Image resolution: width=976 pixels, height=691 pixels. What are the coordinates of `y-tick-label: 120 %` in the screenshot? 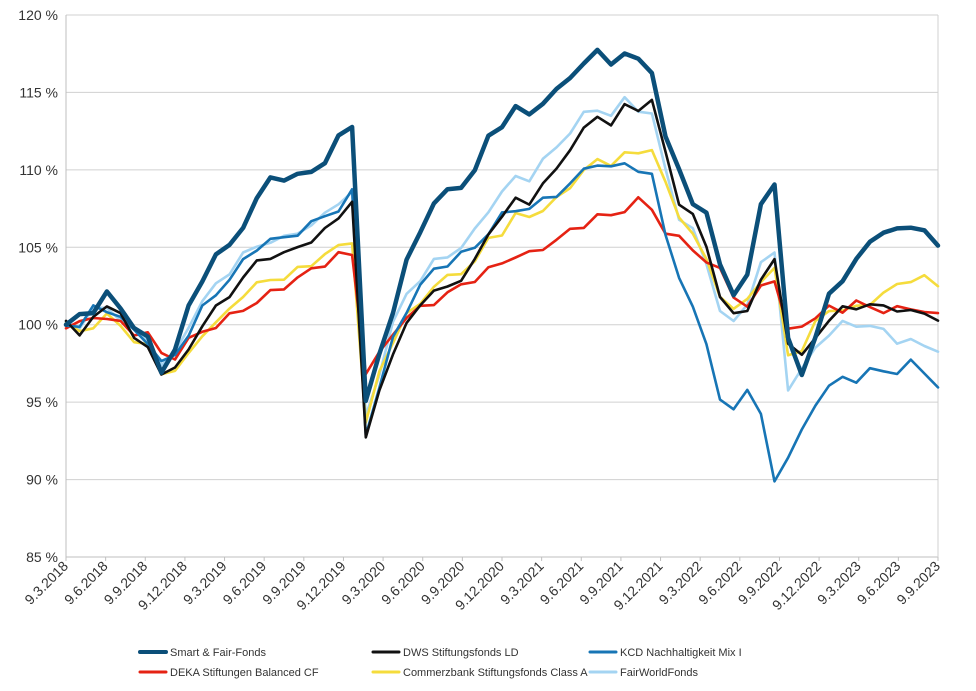 It's located at (38, 15).